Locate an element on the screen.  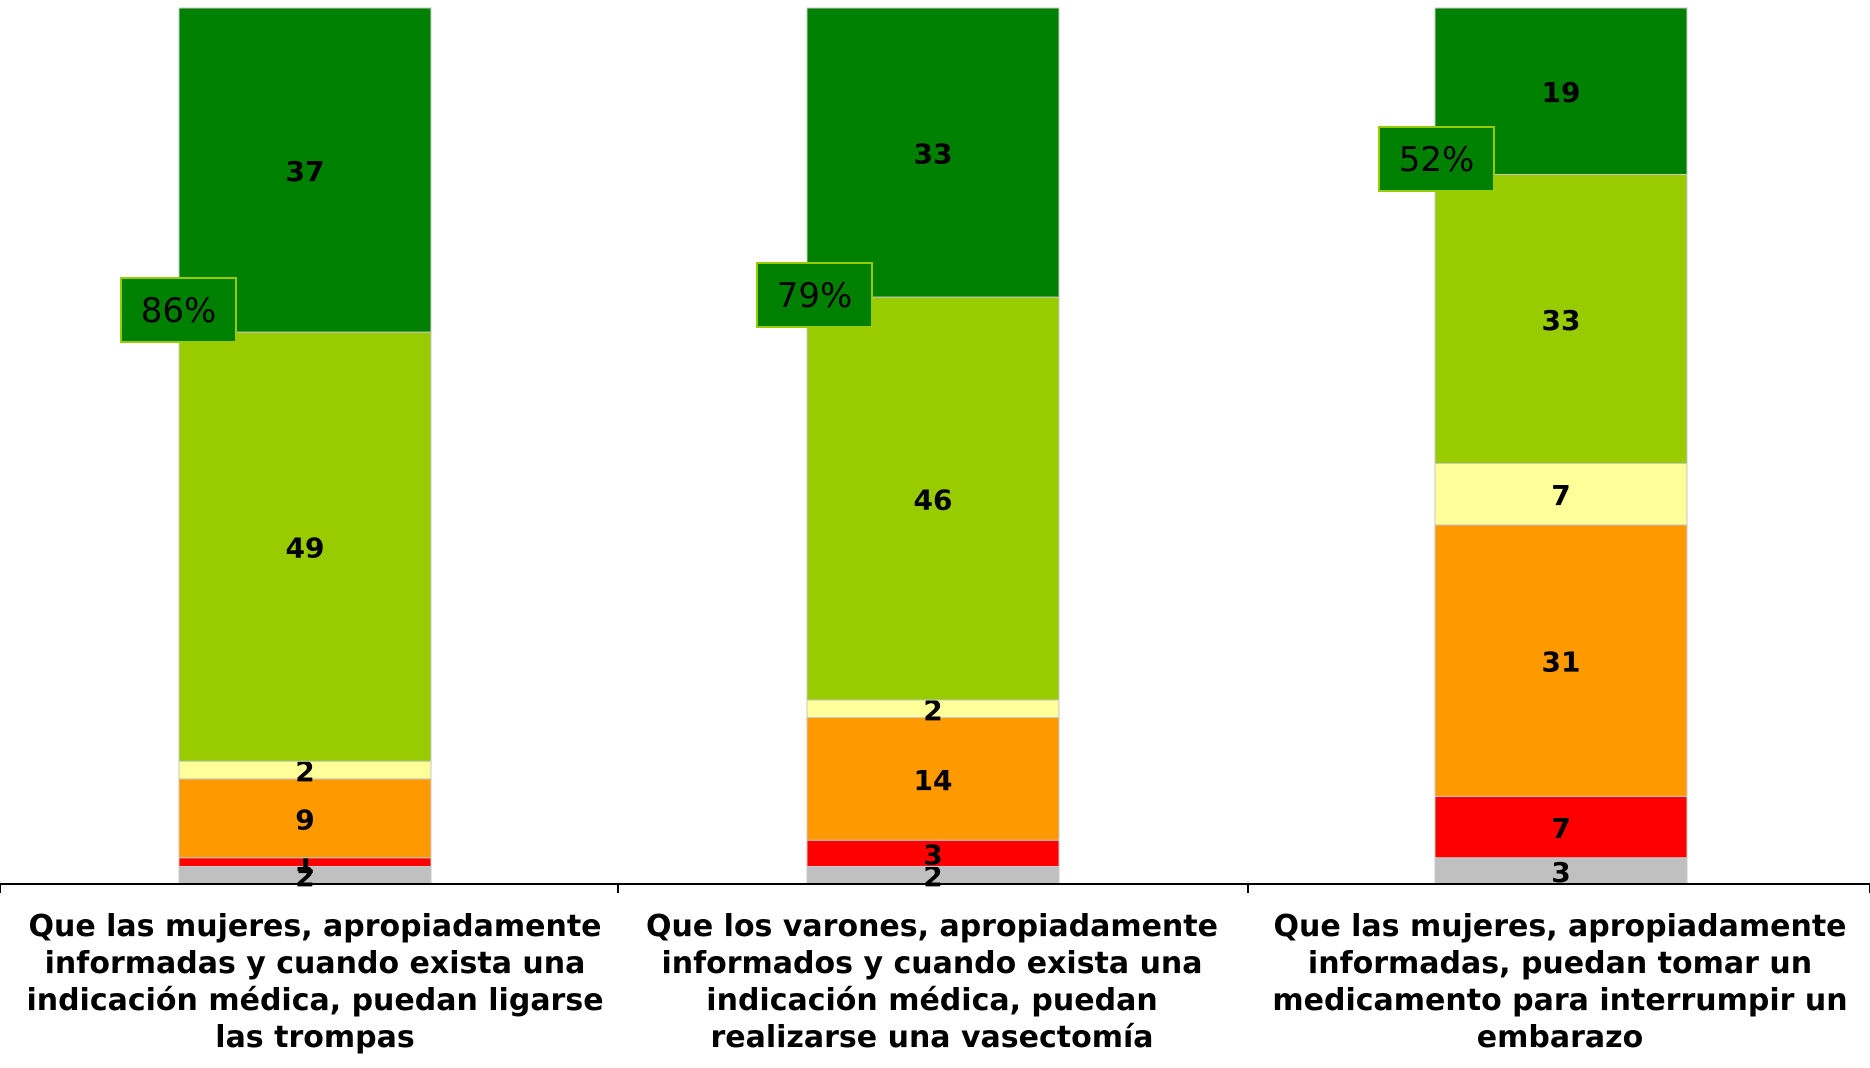
data-label-2-2: 3 is located at coordinates (932, 854).